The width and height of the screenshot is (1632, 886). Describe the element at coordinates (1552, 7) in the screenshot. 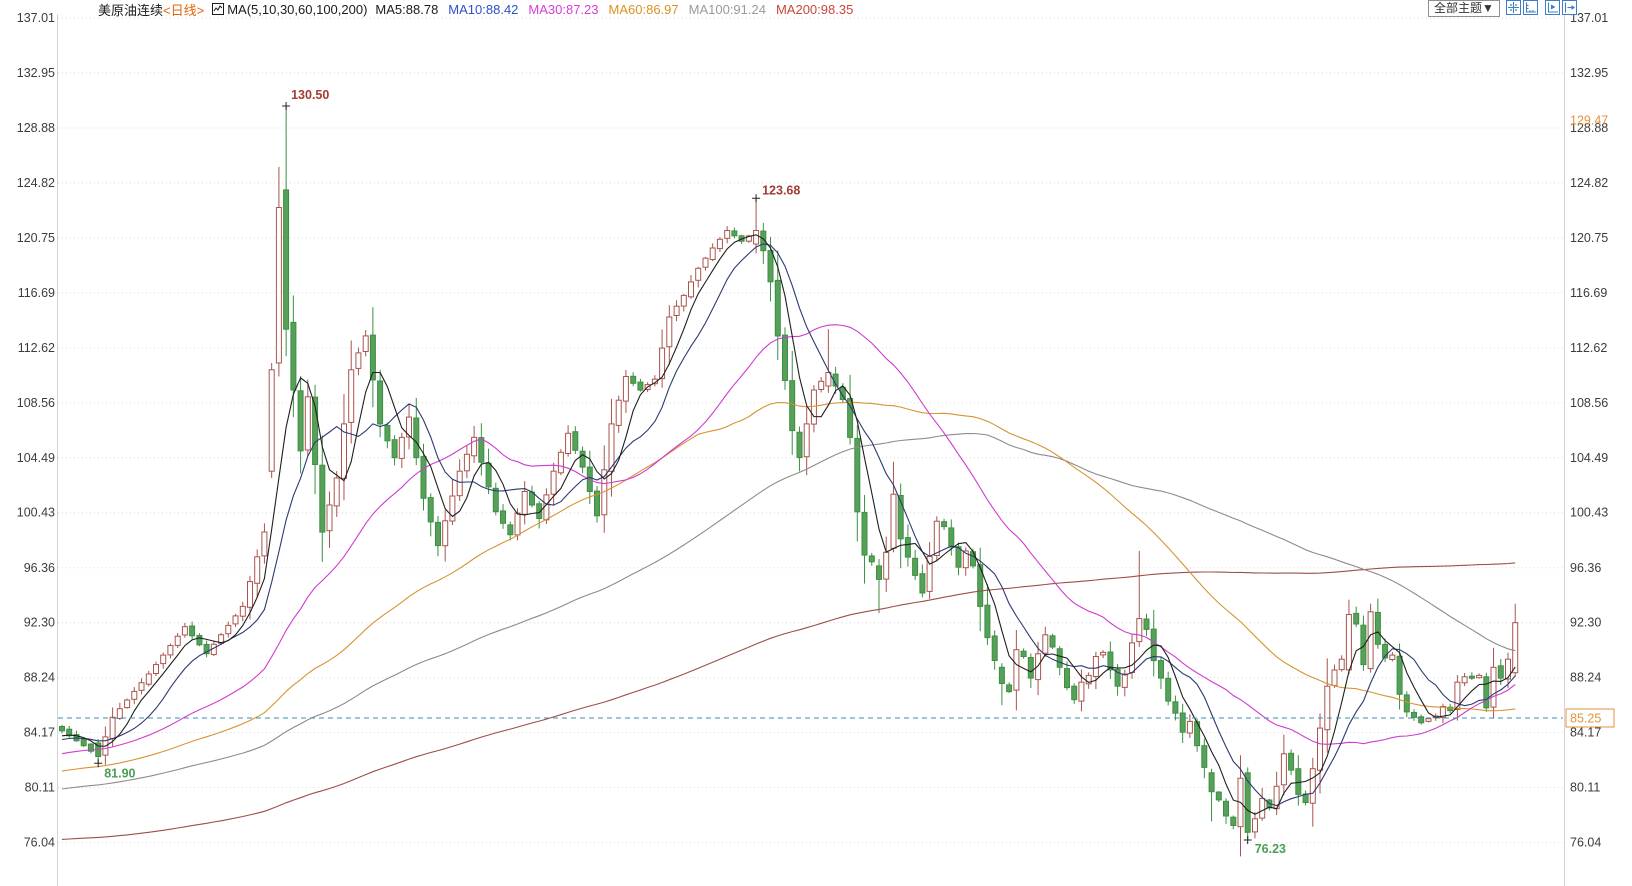

I see `axis-play-icon` at that location.